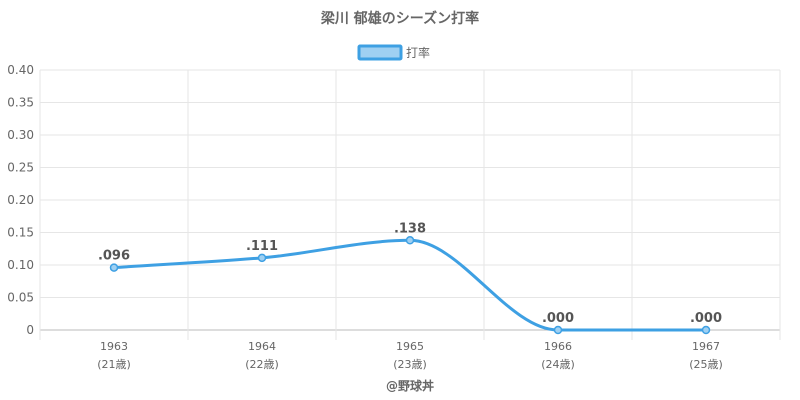  I want to click on legend-label: 打率, so click(418, 52).